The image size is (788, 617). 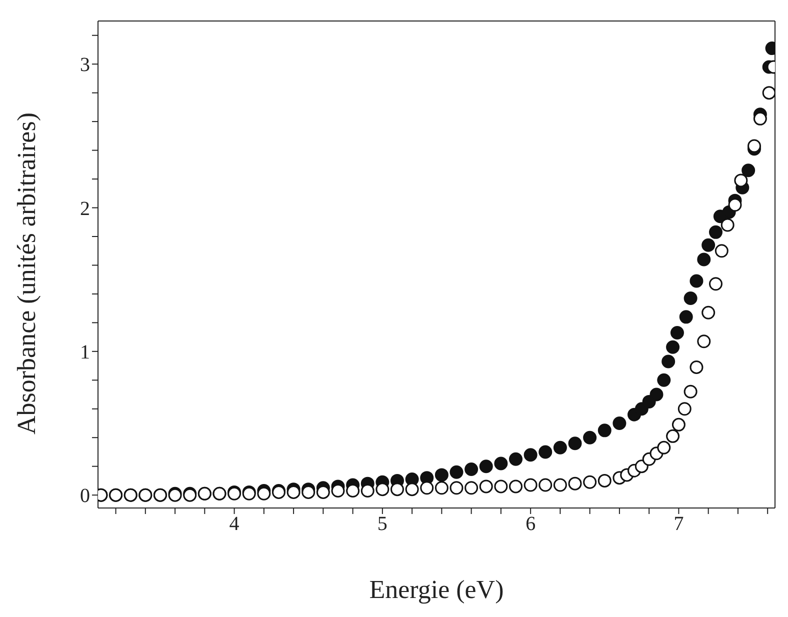 I want to click on x-tick-label: 5, so click(x=382, y=524).